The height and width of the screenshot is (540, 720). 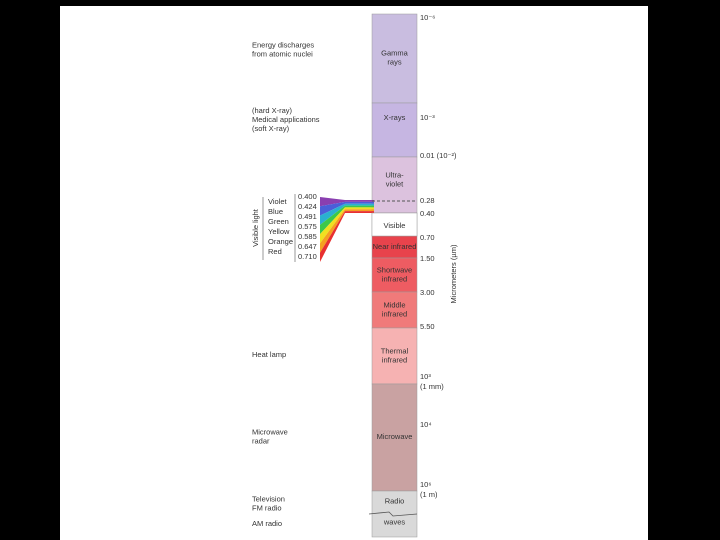 What do you see at coordinates (279, 231) in the screenshot?
I see `color-name: Yellow` at bounding box center [279, 231].